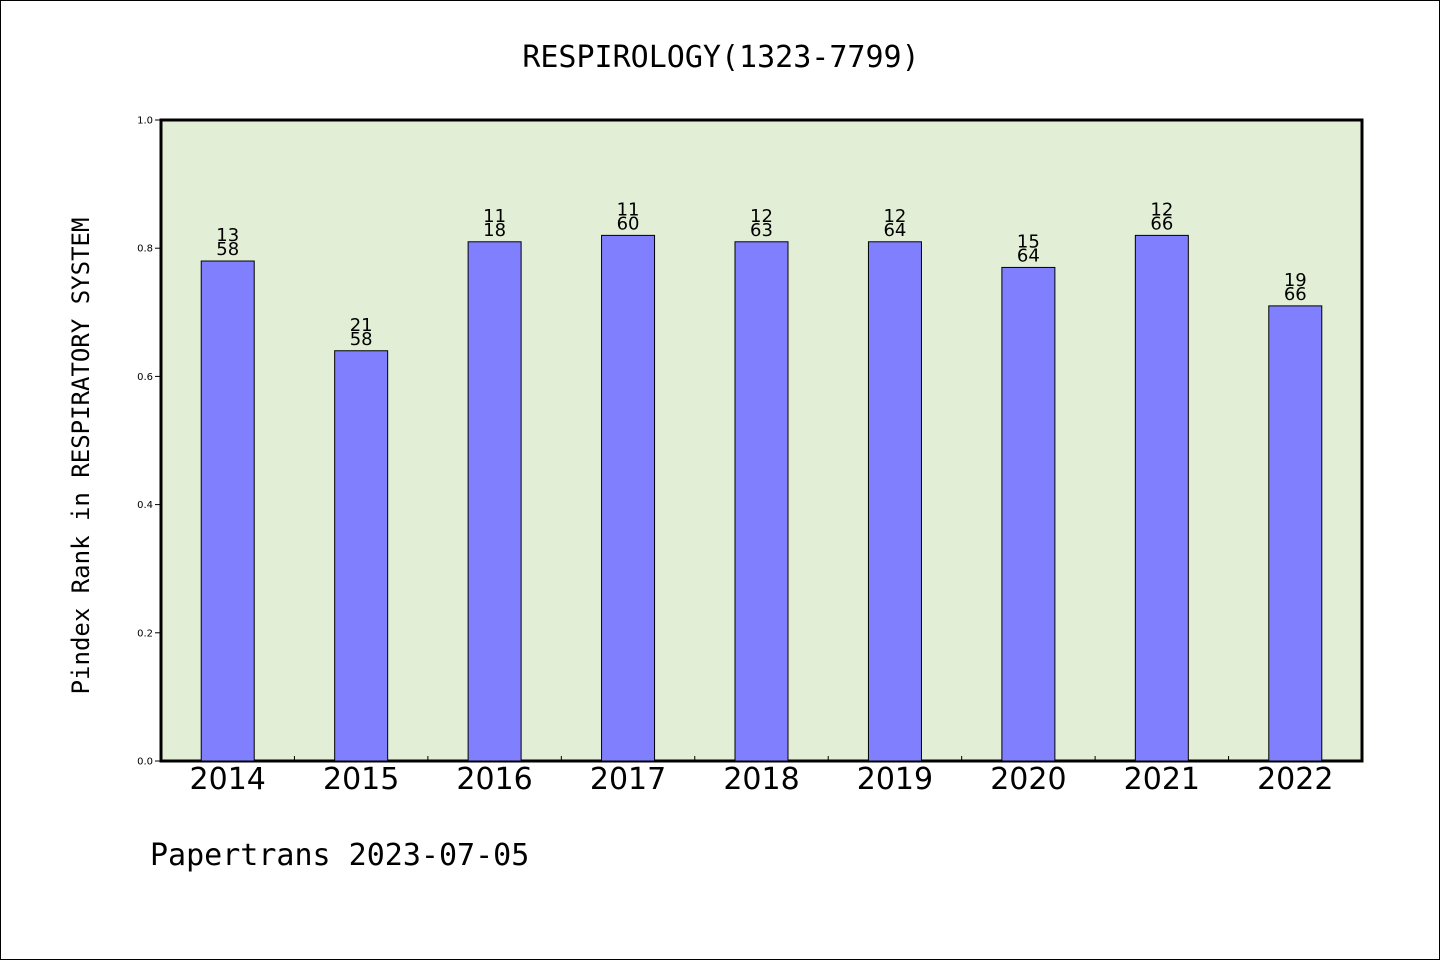 The image size is (1440, 960). What do you see at coordinates (227, 511) in the screenshot?
I see `bar-2014` at bounding box center [227, 511].